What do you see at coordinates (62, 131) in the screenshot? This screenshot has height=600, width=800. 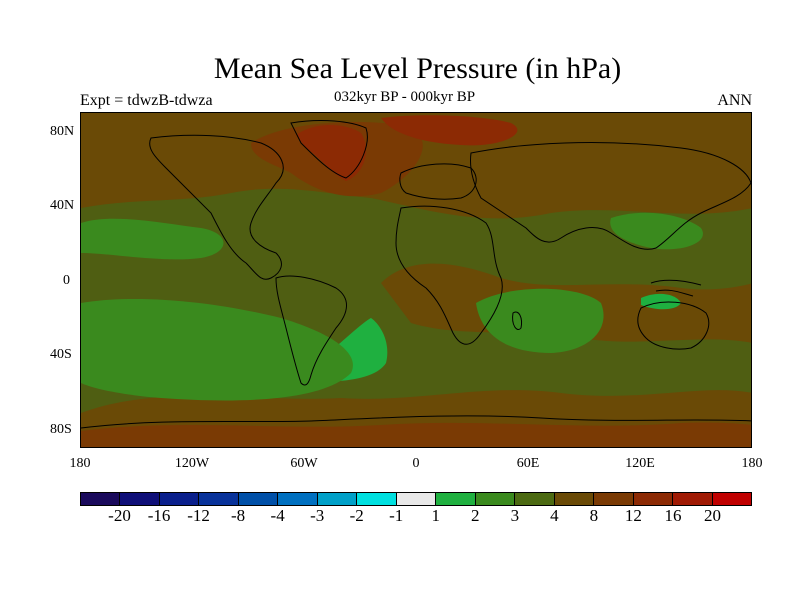 I see `lat-label-80n: 80N` at bounding box center [62, 131].